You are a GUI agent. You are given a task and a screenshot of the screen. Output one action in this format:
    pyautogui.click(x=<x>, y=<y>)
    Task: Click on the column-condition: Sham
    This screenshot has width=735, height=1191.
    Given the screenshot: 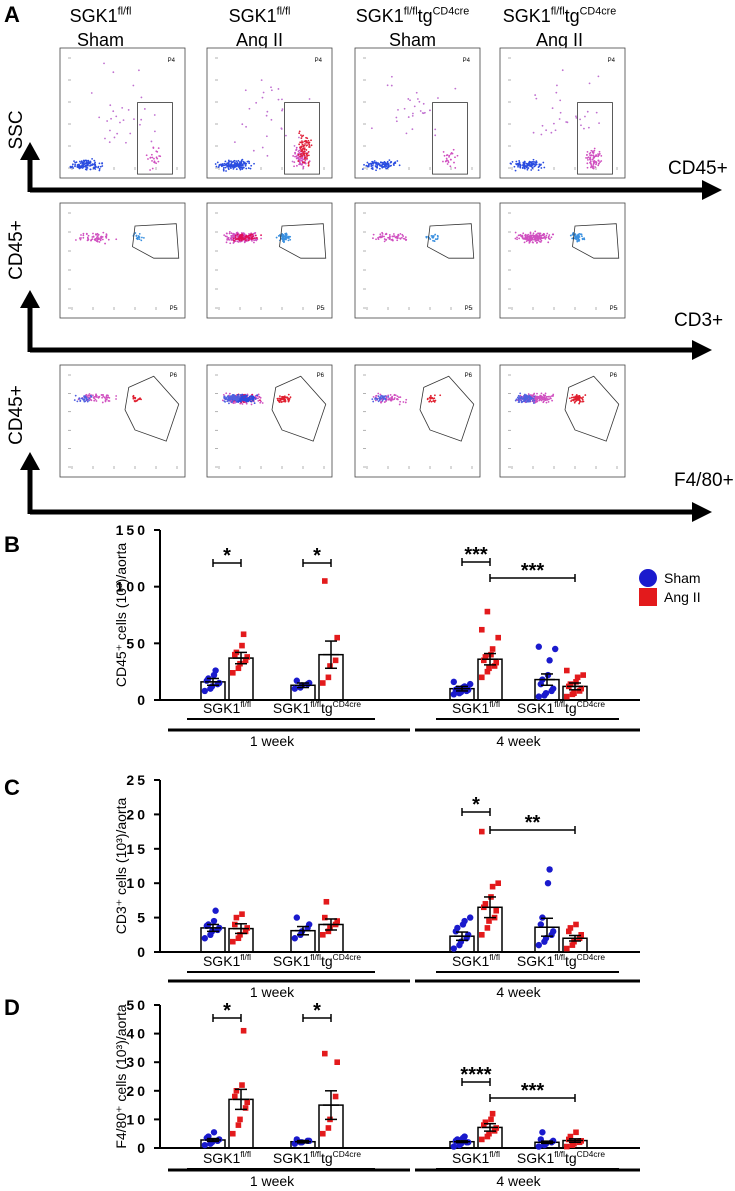 What is the action you would take?
    pyautogui.click(x=100, y=40)
    